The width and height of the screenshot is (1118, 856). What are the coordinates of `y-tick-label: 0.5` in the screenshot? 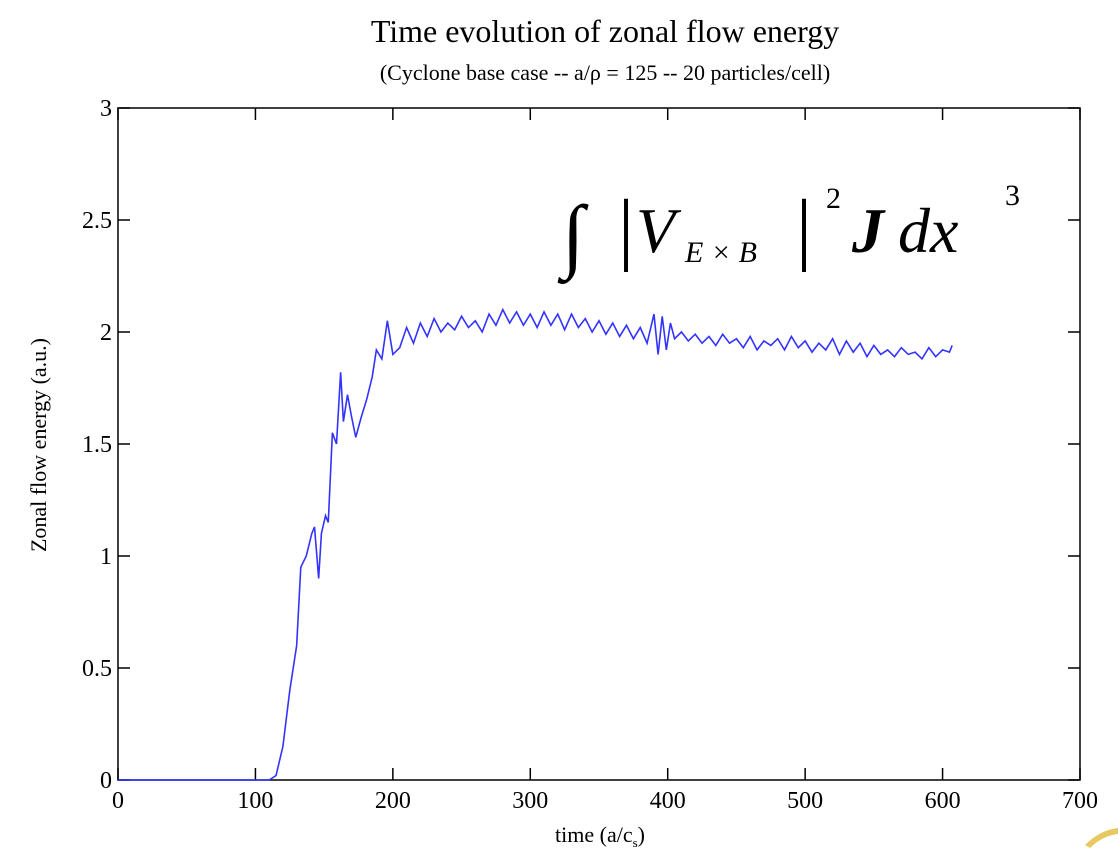 It's located at (97, 669).